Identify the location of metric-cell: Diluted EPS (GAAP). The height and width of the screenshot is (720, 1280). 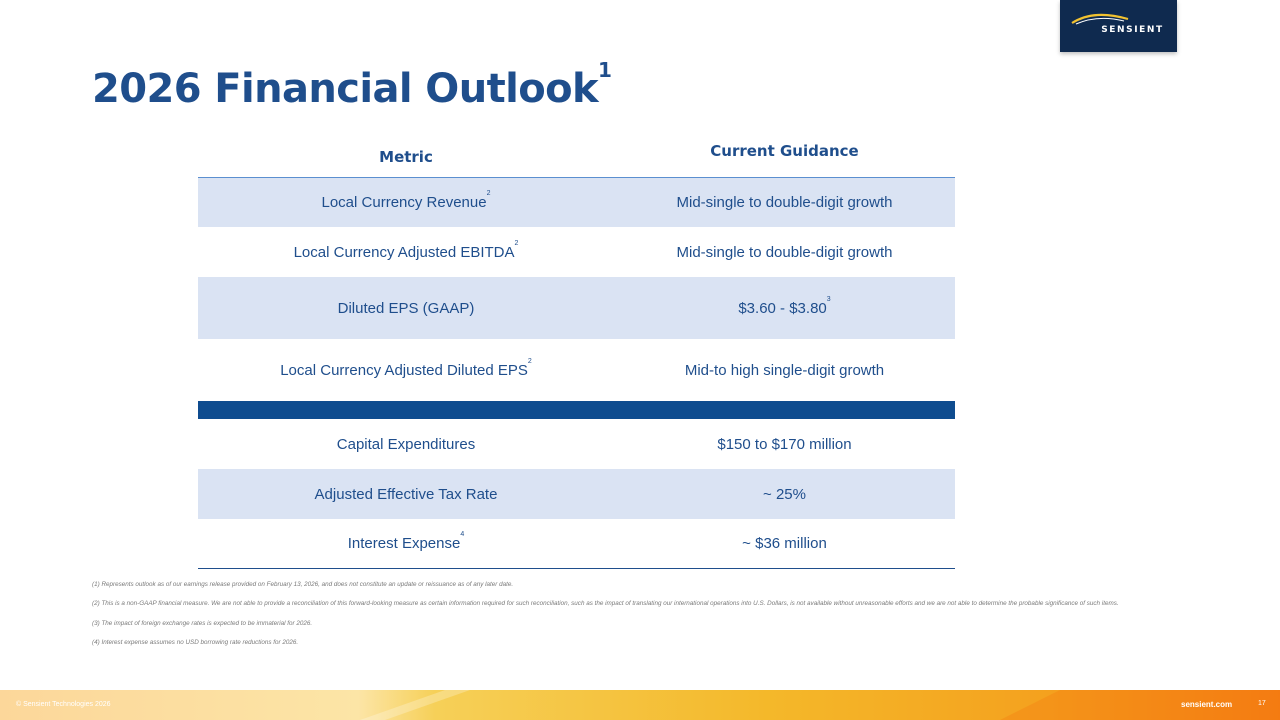
(406, 308).